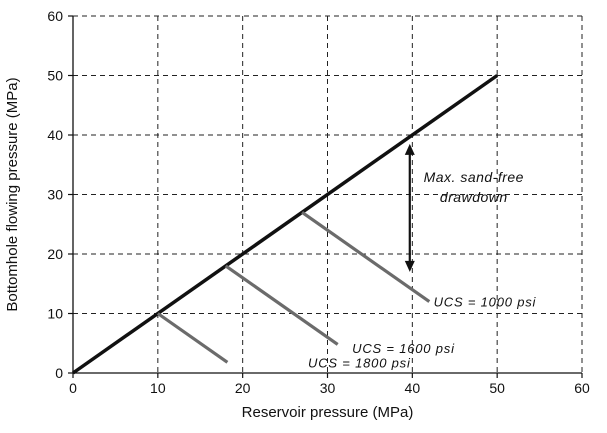 The height and width of the screenshot is (433, 607). I want to click on annotation-line-2: drawdown, so click(474, 197).